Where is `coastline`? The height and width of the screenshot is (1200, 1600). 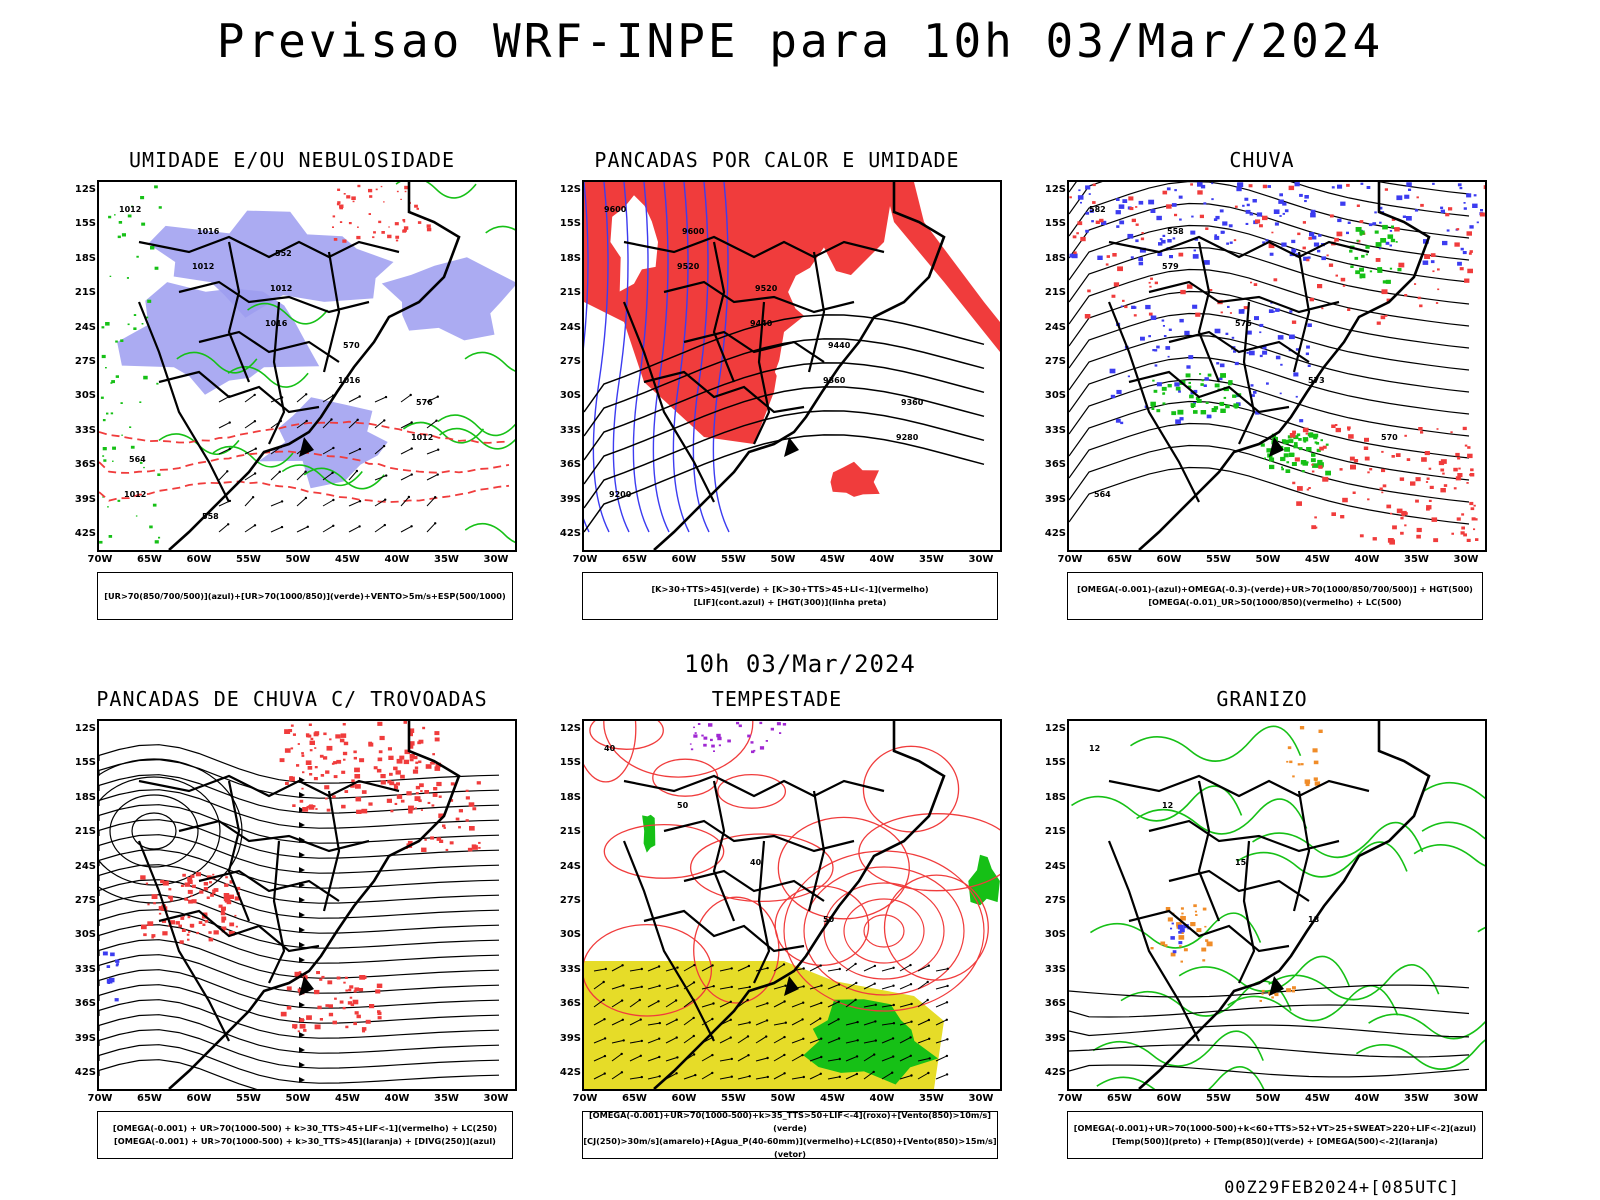
coastline is located at coordinates (314, 366).